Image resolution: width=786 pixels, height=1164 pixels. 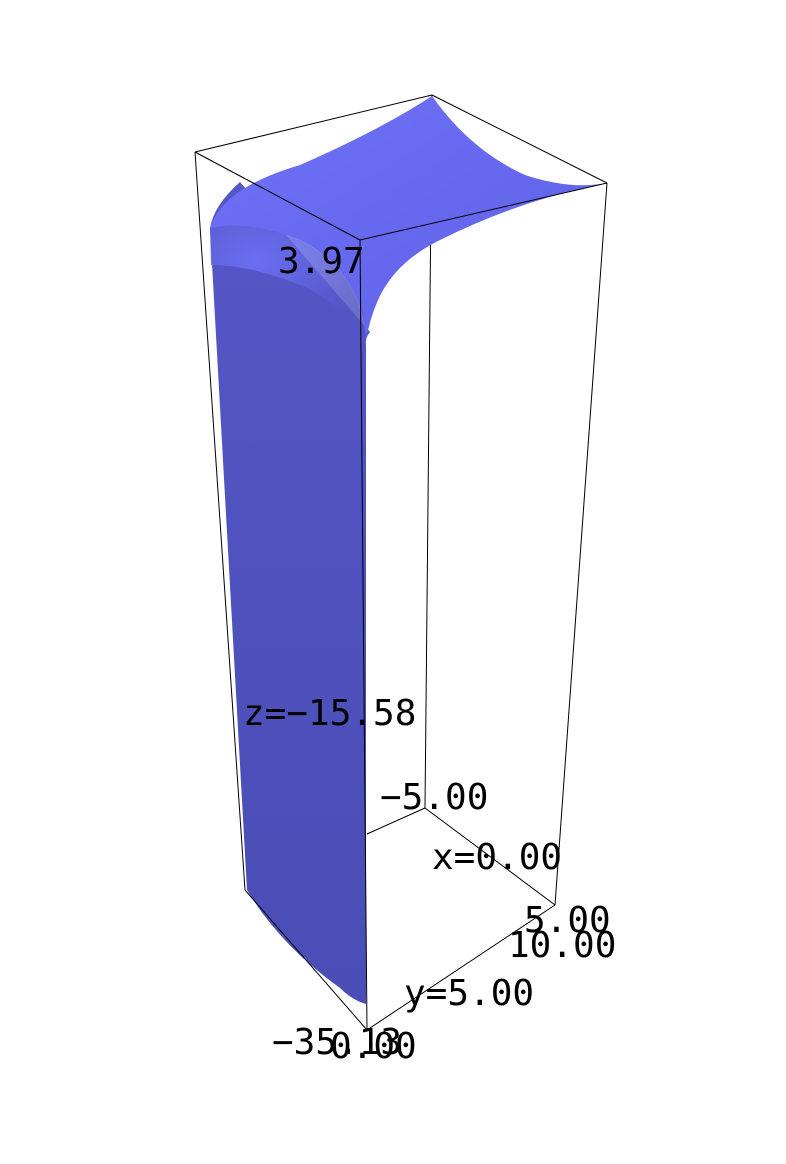 I want to click on surface-wall, so click(x=290, y=593).